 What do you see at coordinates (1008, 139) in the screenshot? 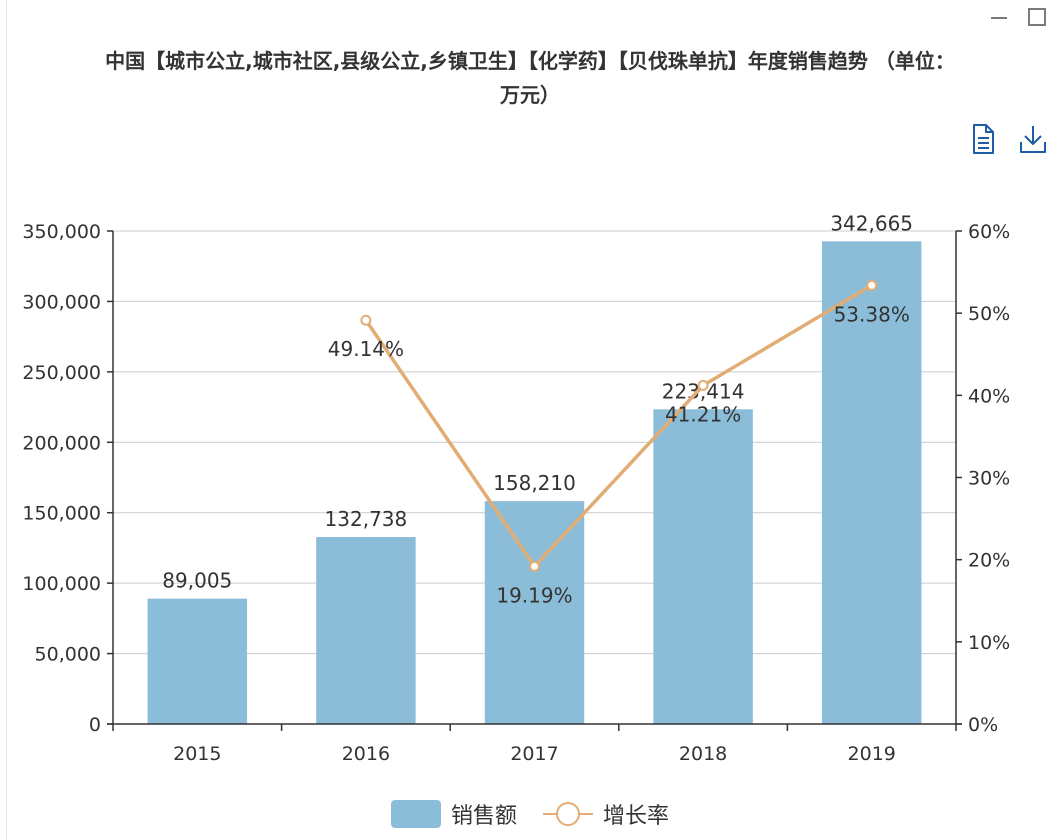
I see `chart-toolbox` at bounding box center [1008, 139].